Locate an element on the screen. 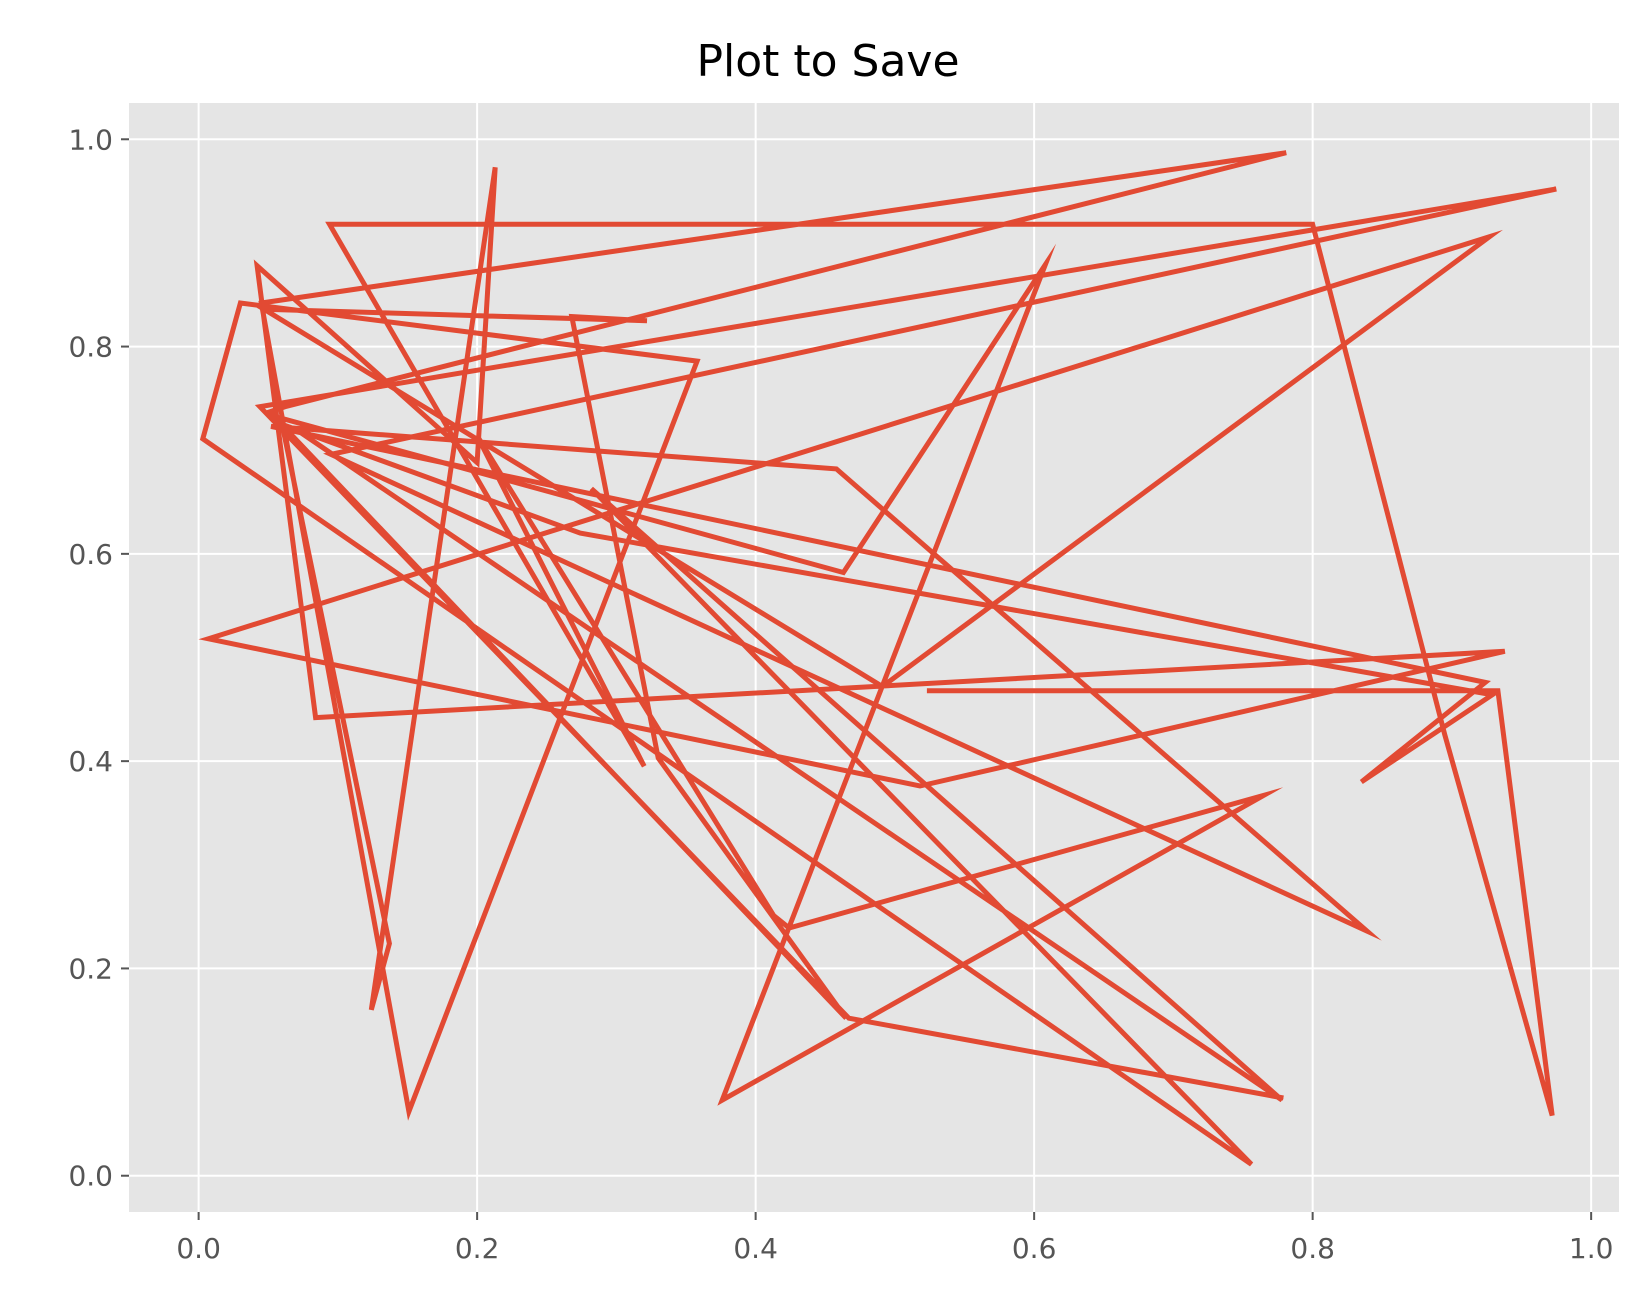 This screenshot has height=1308, width=1643. x-axis: 0.0 0.2 0.4 0.6 0.8 1.0 is located at coordinates (894, 1238).